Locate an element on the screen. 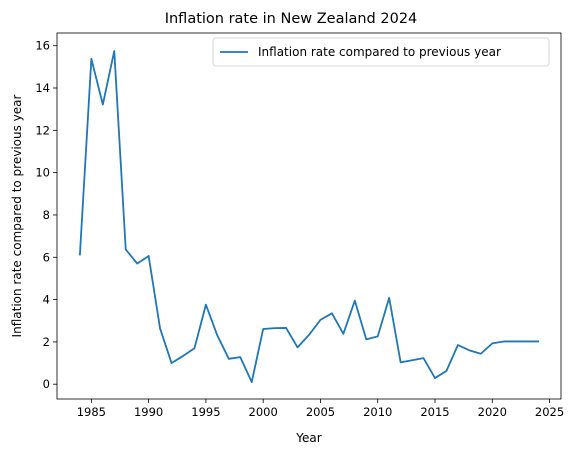 The width and height of the screenshot is (569, 455). y-tick-label: 4 is located at coordinates (46, 300).